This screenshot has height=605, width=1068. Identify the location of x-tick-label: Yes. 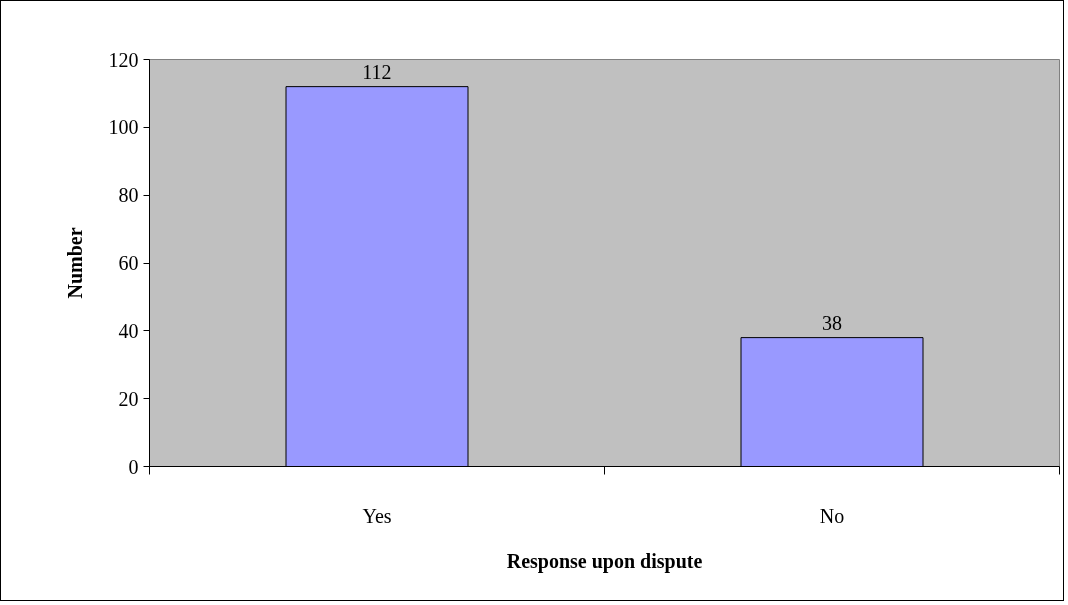
(377, 515).